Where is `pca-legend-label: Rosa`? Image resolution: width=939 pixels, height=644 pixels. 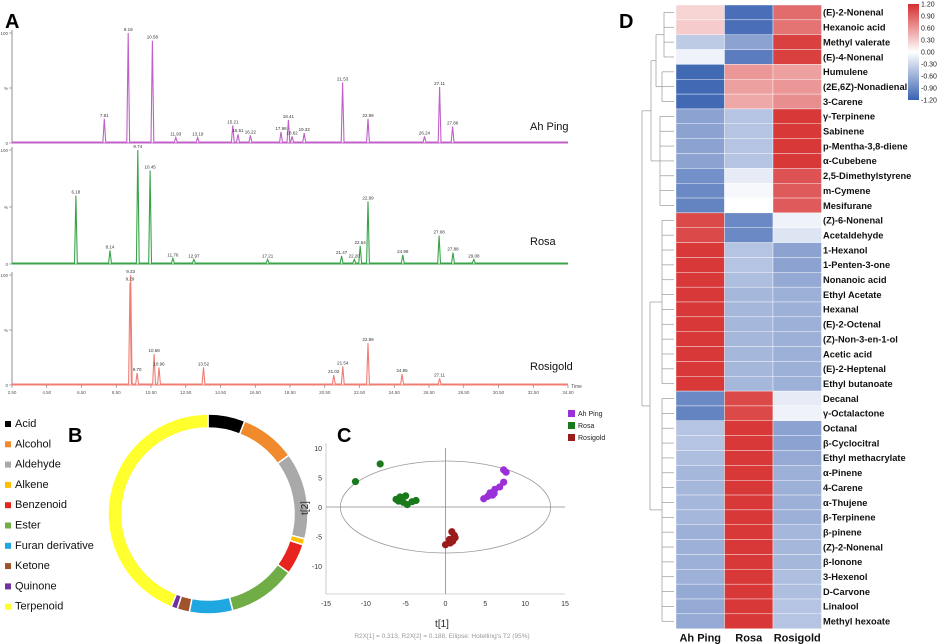
pca-legend-label: Rosa is located at coordinates (586, 426).